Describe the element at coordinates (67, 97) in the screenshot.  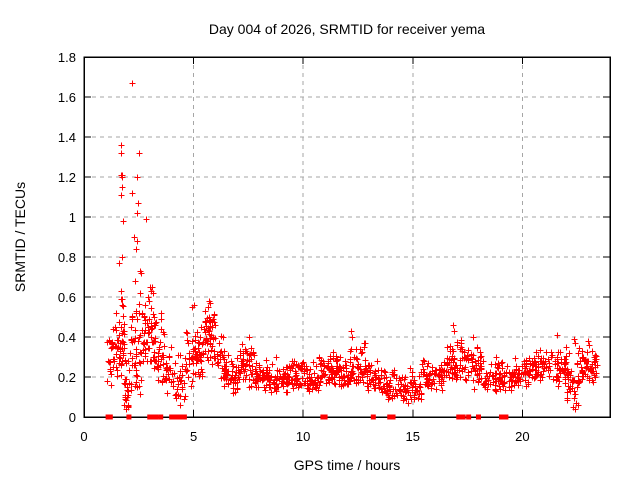
I see `y-tick-label: 1.6` at that location.